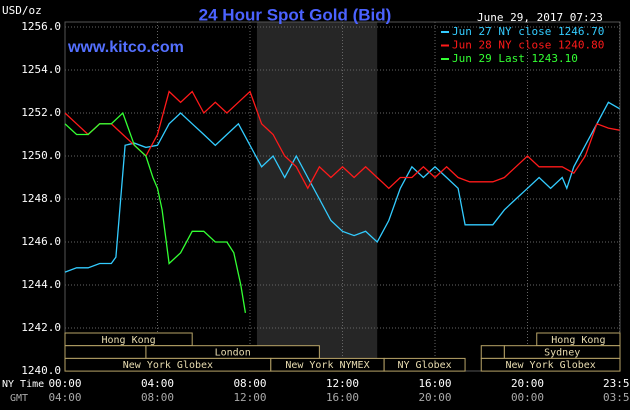 The image size is (630, 410). What do you see at coordinates (157, 397) in the screenshot?
I see `x-tick-label-gmt: 08:00` at bounding box center [157, 397].